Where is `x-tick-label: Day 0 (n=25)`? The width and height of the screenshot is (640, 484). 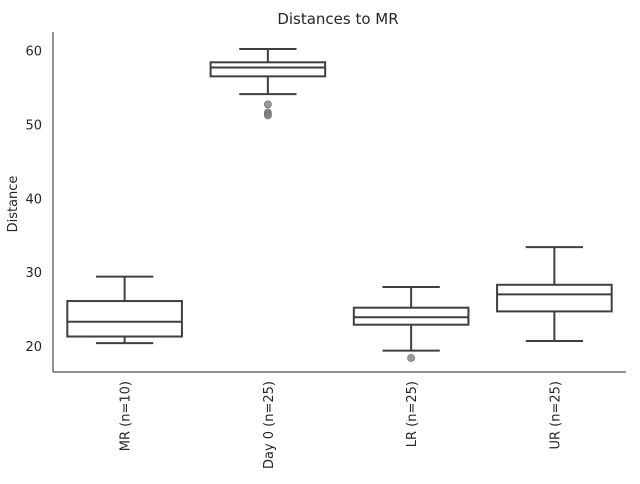
x-tick-label: Day 0 (n=25) is located at coordinates (269, 425).